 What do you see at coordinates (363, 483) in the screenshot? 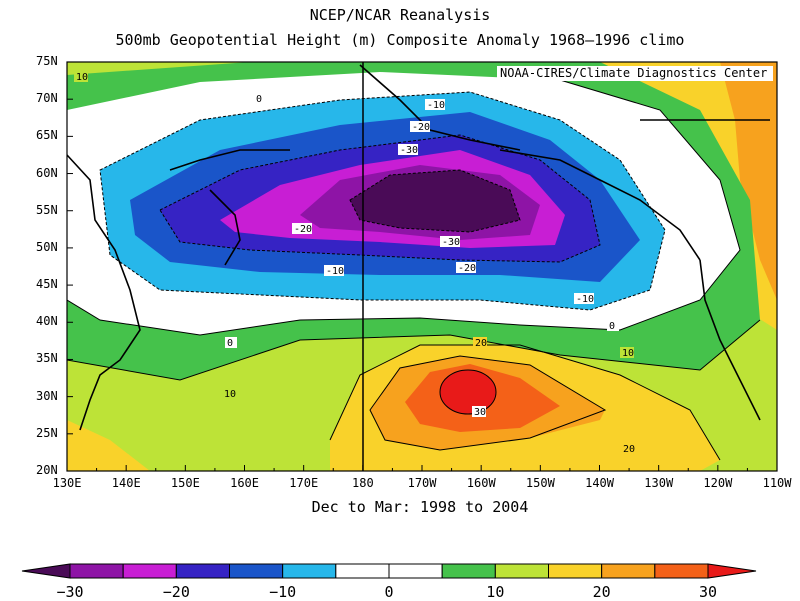
I see `lon-tick-label: 180` at bounding box center [363, 483].